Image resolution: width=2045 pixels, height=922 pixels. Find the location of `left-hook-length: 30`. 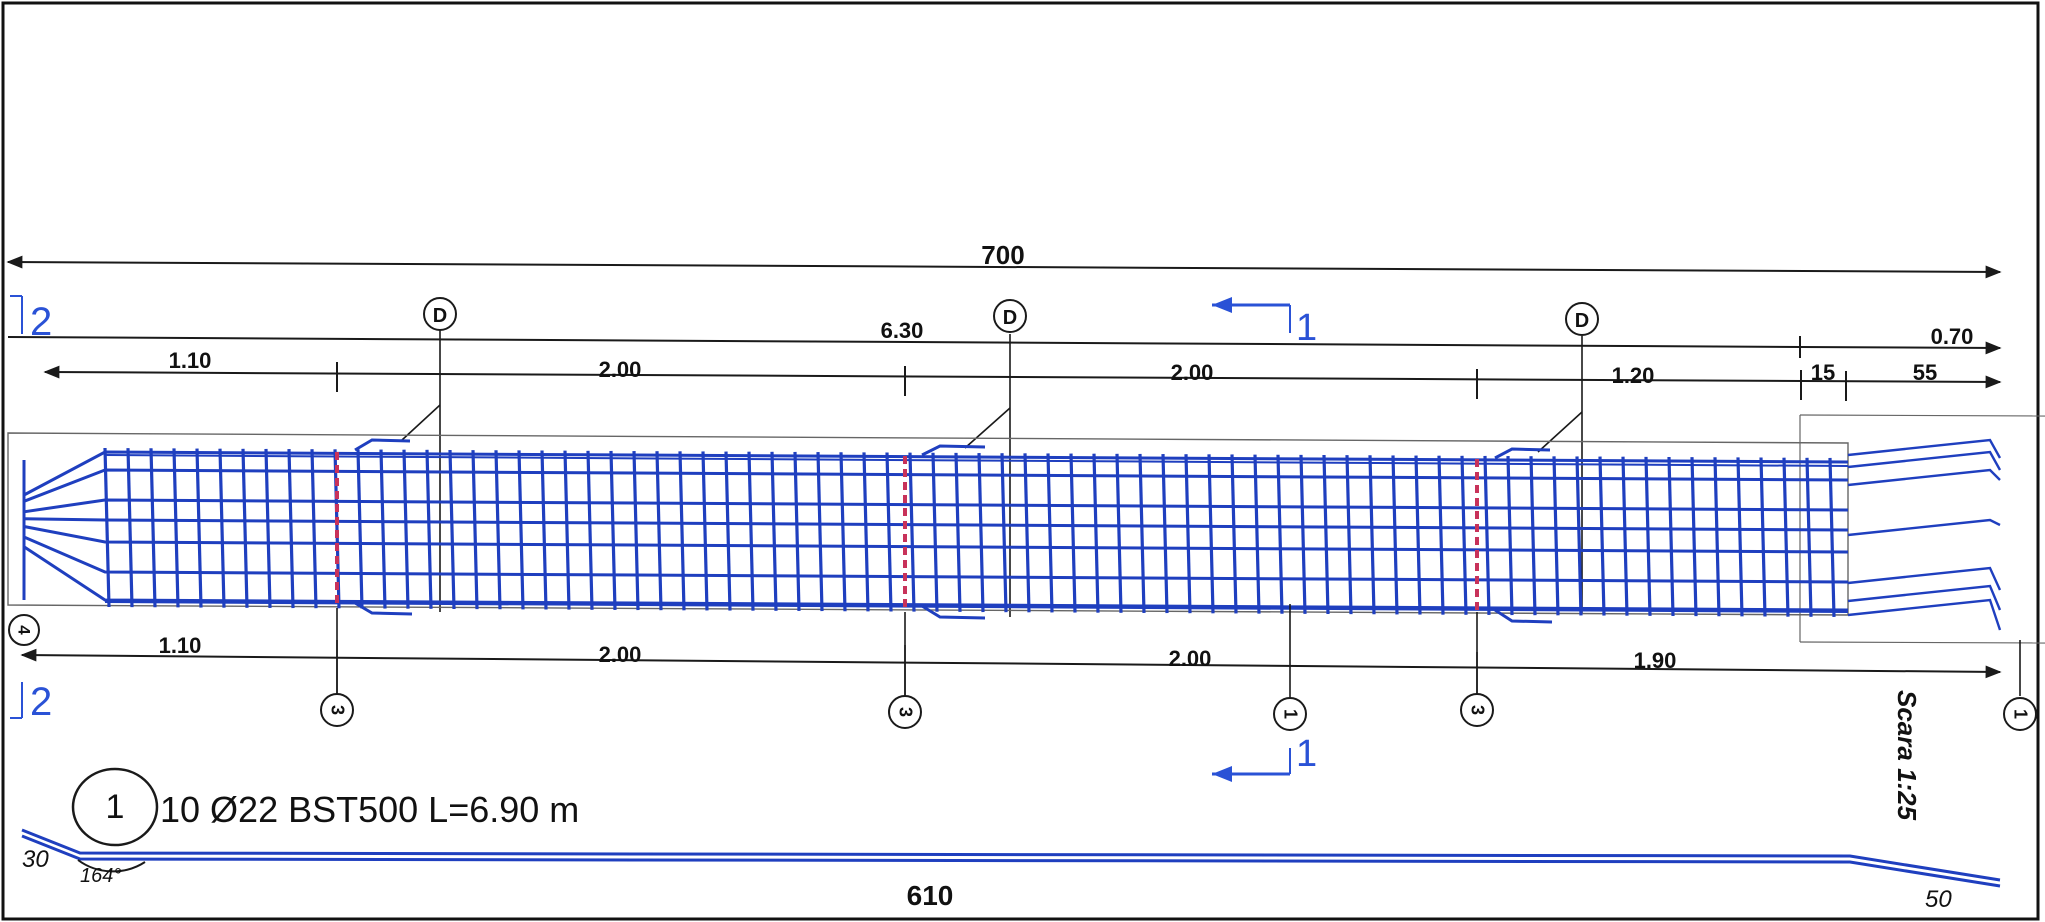

left-hook-length: 30 is located at coordinates (35, 859).